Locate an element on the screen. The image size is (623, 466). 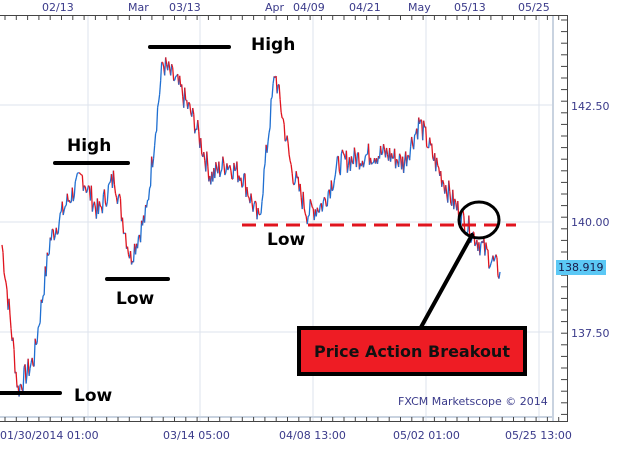
top-tick-label: Mar is located at coordinates (138, 7).